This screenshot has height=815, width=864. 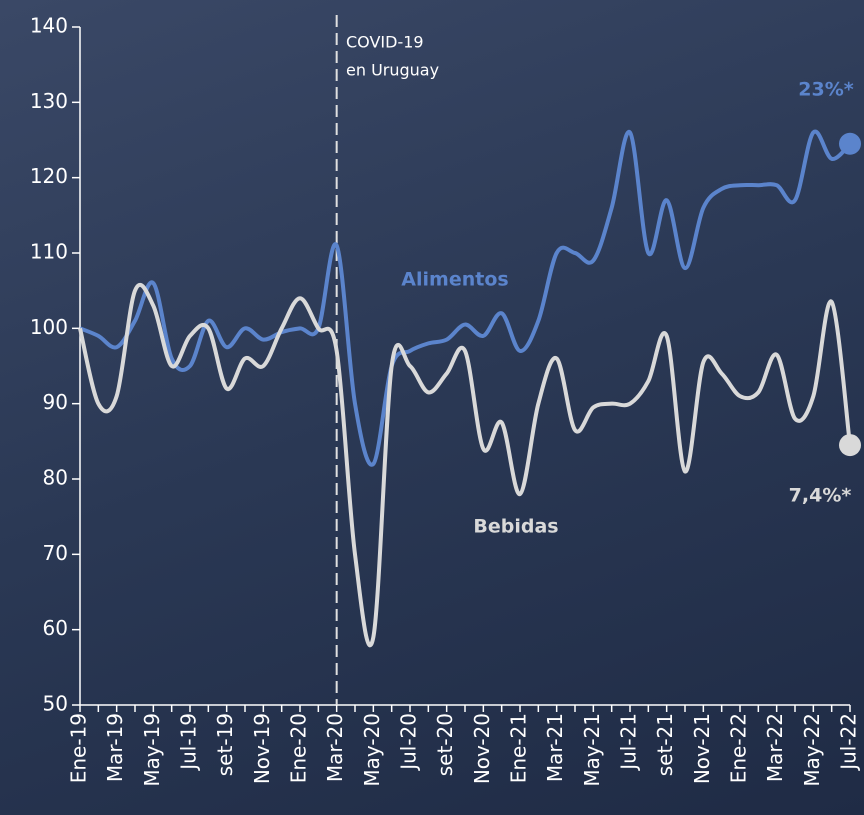 What do you see at coordinates (79, 748) in the screenshot?
I see `x-tick-label: Ene-19` at bounding box center [79, 748].